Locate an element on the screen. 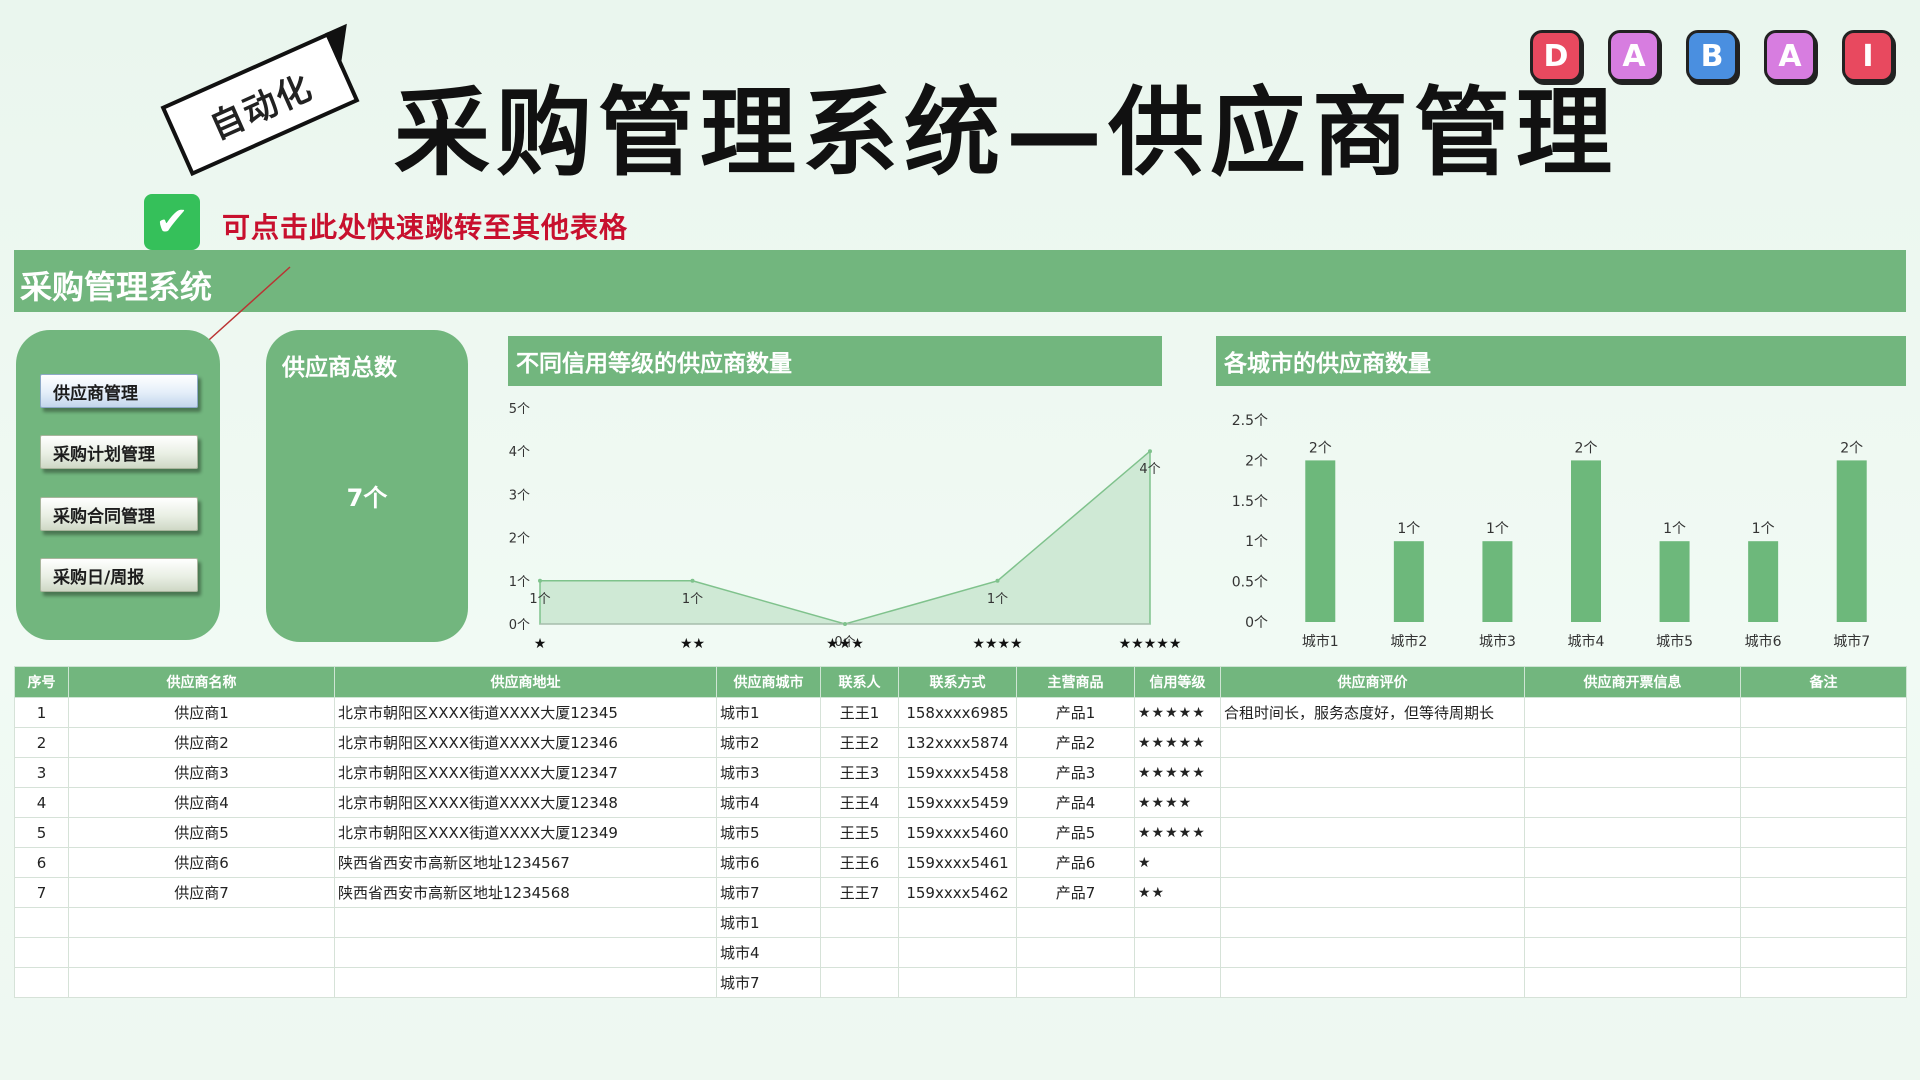 The width and height of the screenshot is (1920, 1080). table-cell: 供应商3 is located at coordinates (201, 772).